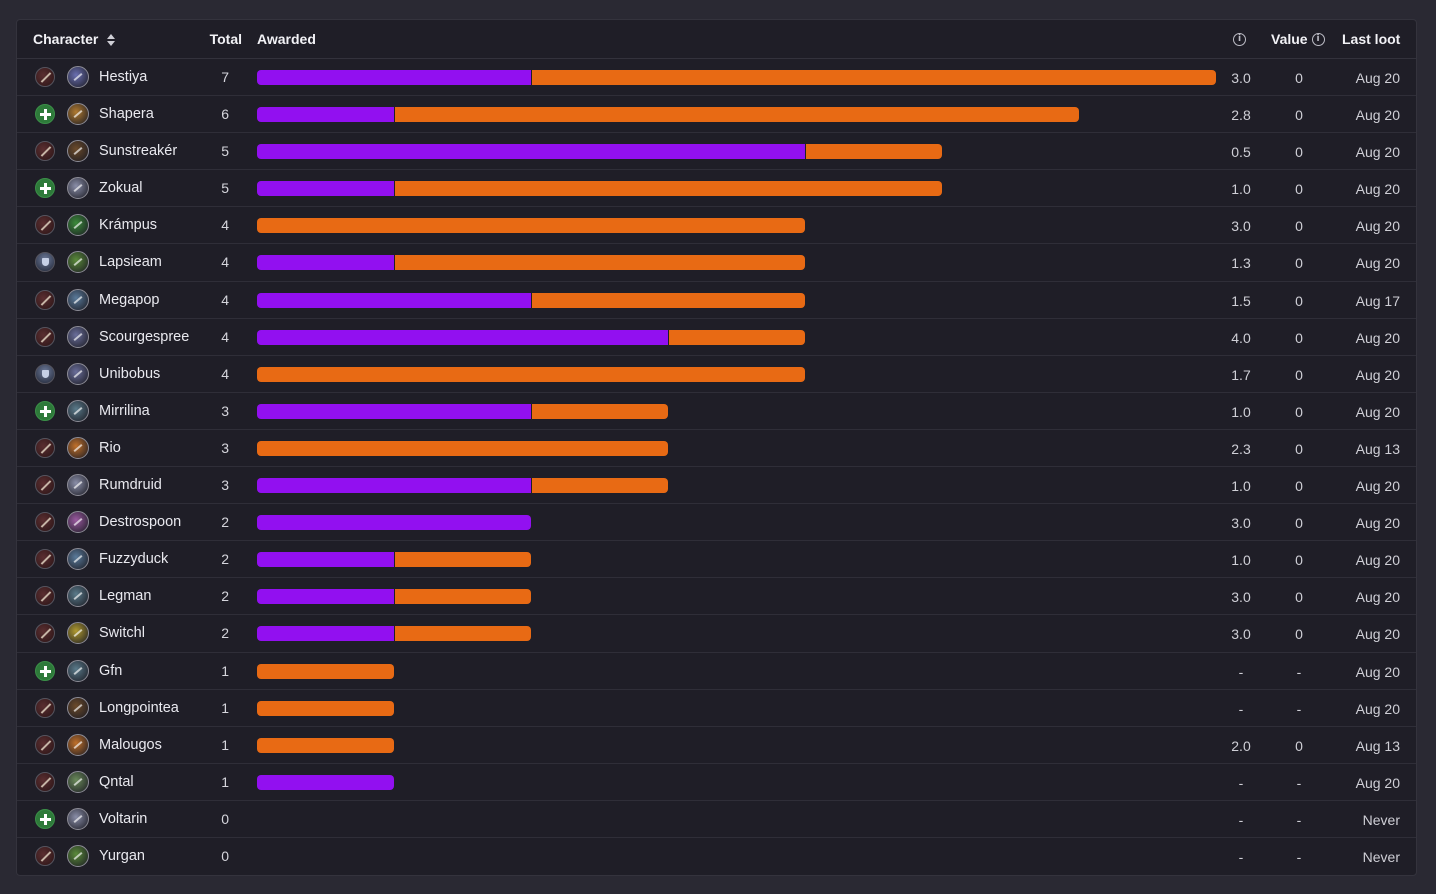 Image resolution: width=1436 pixels, height=894 pixels. Describe the element at coordinates (130, 744) in the screenshot. I see `character-name: Malougos` at that location.